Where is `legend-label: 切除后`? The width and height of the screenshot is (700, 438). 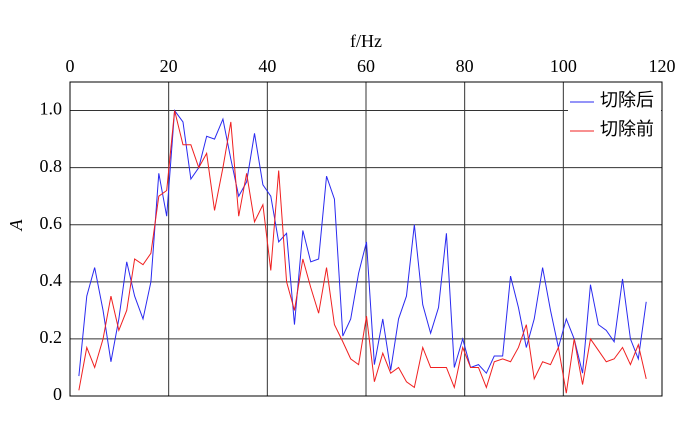
legend-label: 切除后 is located at coordinates (627, 100).